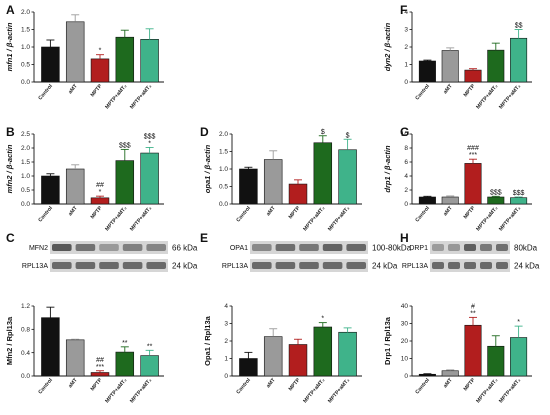 The image size is (550, 415). What do you see at coordinates (207, 168) in the screenshot?
I see `y-axis-label: opa1 / β-actin` at bounding box center [207, 168].